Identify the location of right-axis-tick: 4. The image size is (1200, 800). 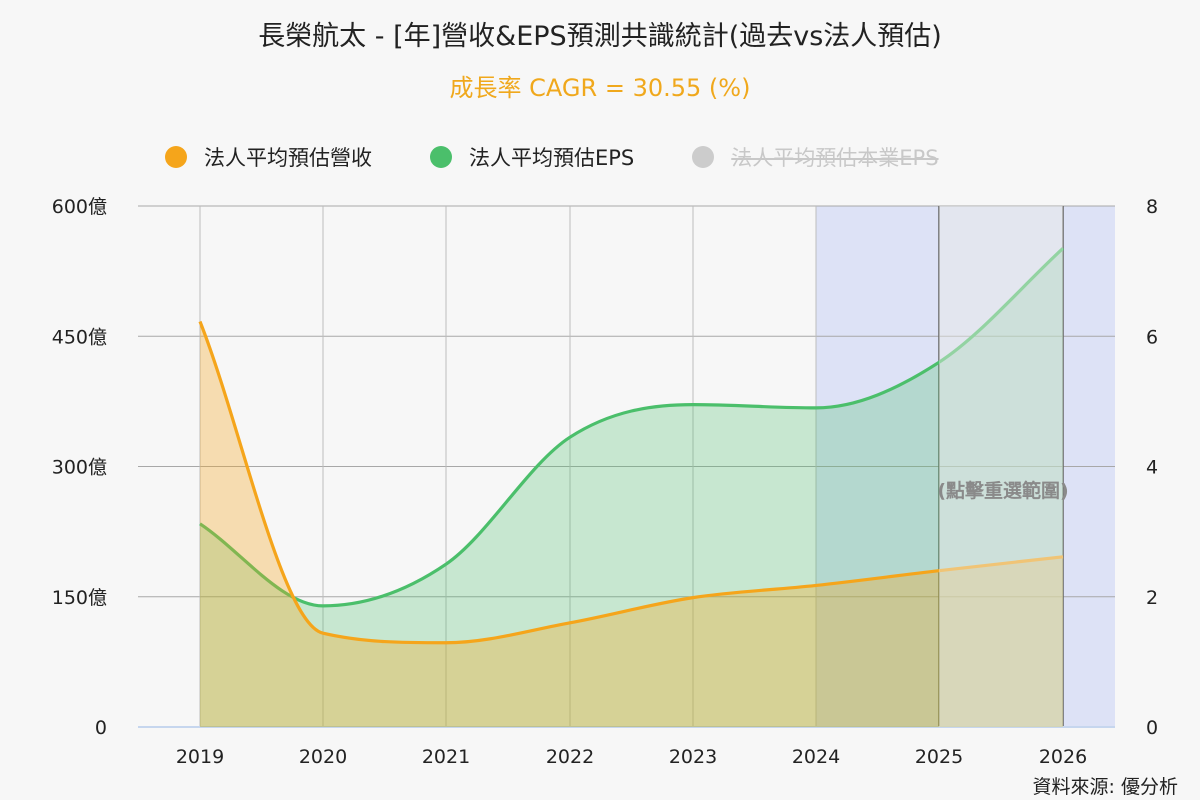
(1152, 468).